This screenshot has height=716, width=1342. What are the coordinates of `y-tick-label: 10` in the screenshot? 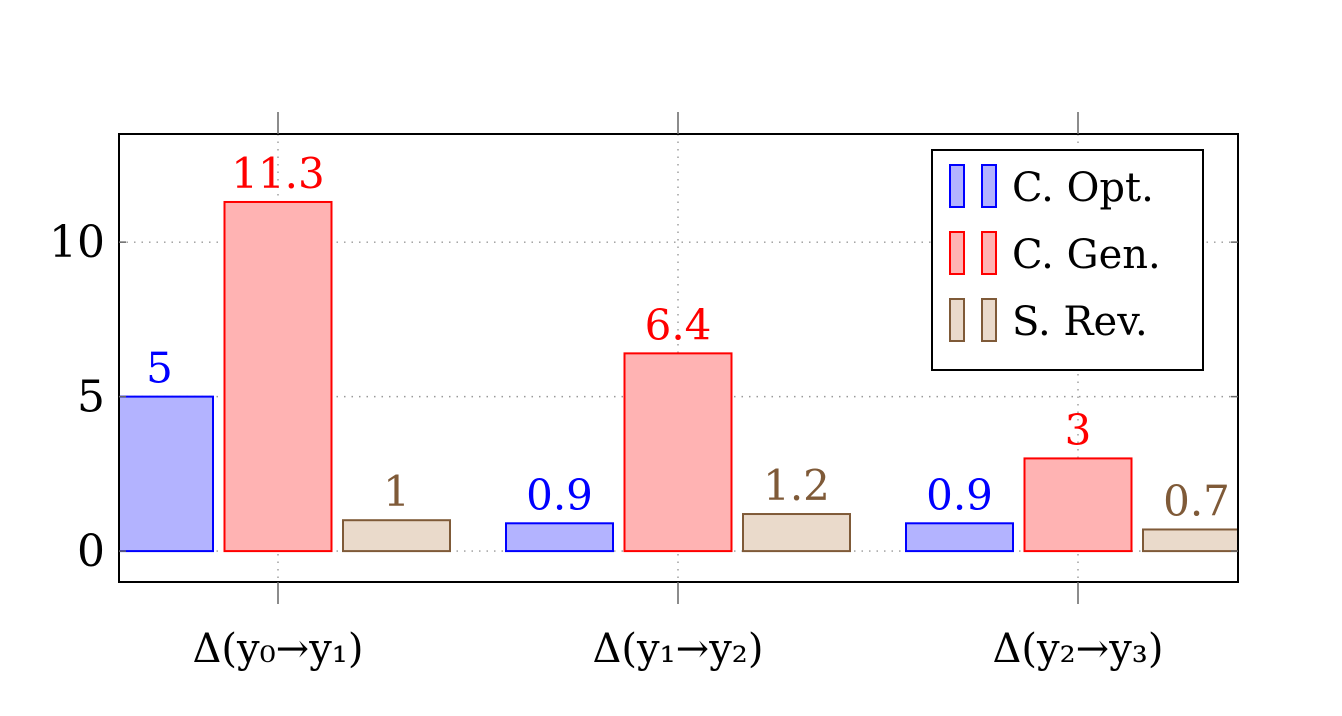 It's located at (77, 242).